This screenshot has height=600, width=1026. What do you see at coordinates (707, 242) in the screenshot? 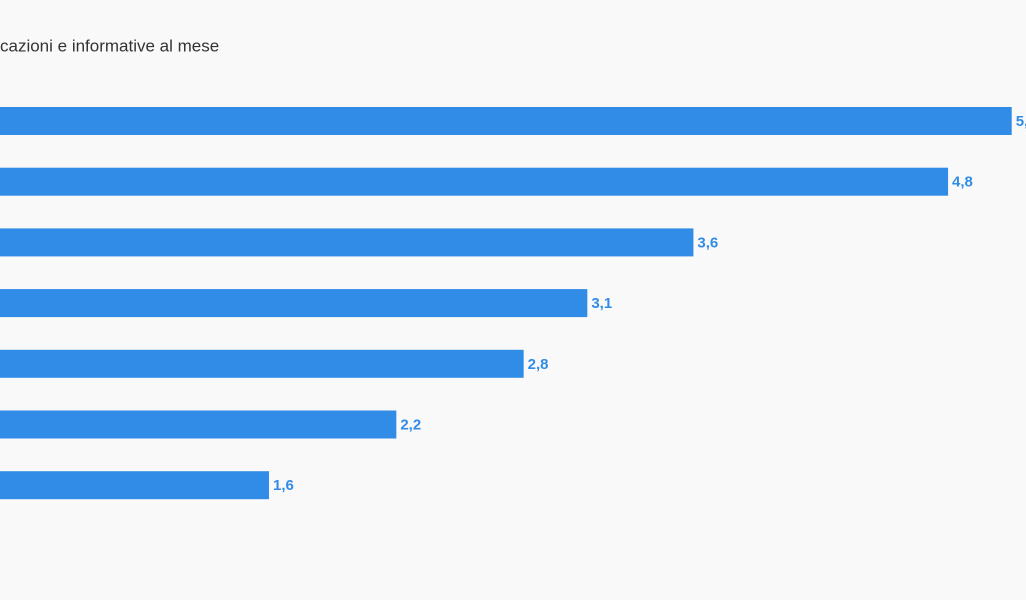
I see `value-label: 3,6` at bounding box center [707, 242].